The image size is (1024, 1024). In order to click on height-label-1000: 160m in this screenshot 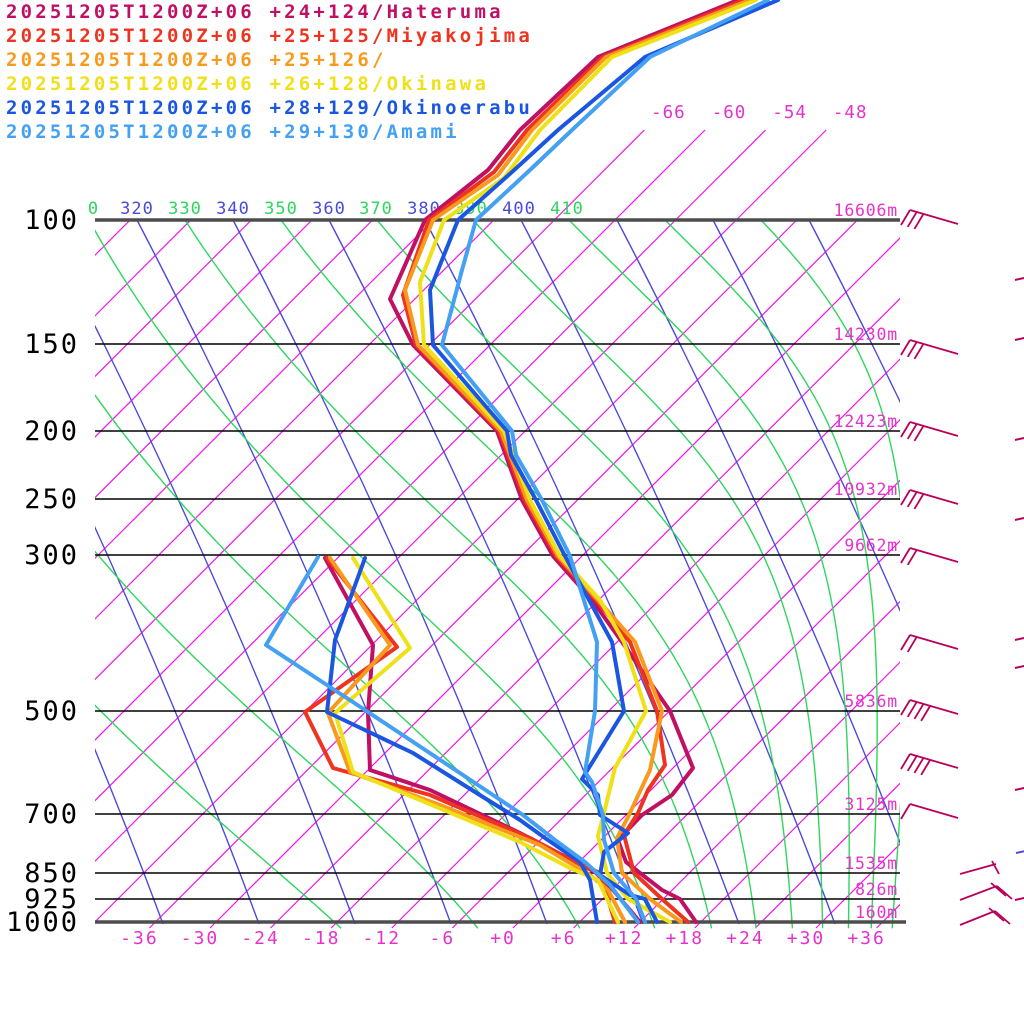, I will do `click(876, 912)`.